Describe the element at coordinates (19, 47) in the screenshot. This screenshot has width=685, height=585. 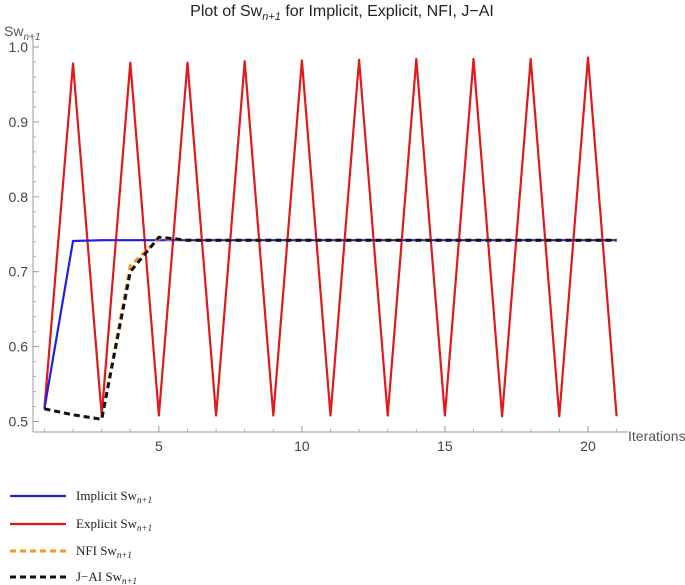
I see `y-tick-label: 1.0` at that location.